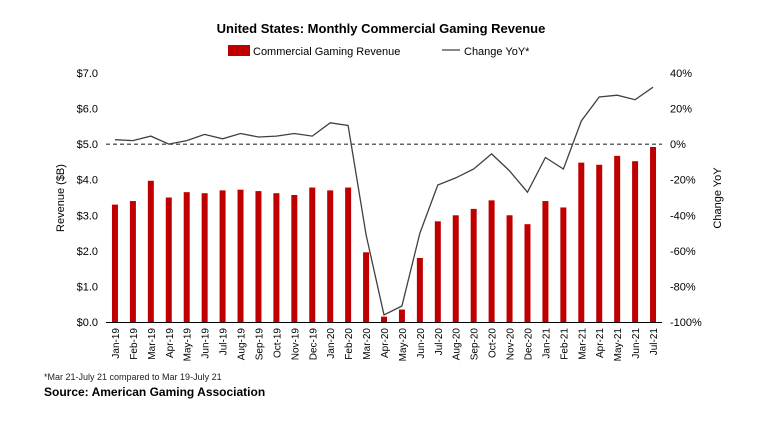 This screenshot has width=763, height=427. What do you see at coordinates (403, 345) in the screenshot?
I see `x-tick-label: May-20` at bounding box center [403, 345].